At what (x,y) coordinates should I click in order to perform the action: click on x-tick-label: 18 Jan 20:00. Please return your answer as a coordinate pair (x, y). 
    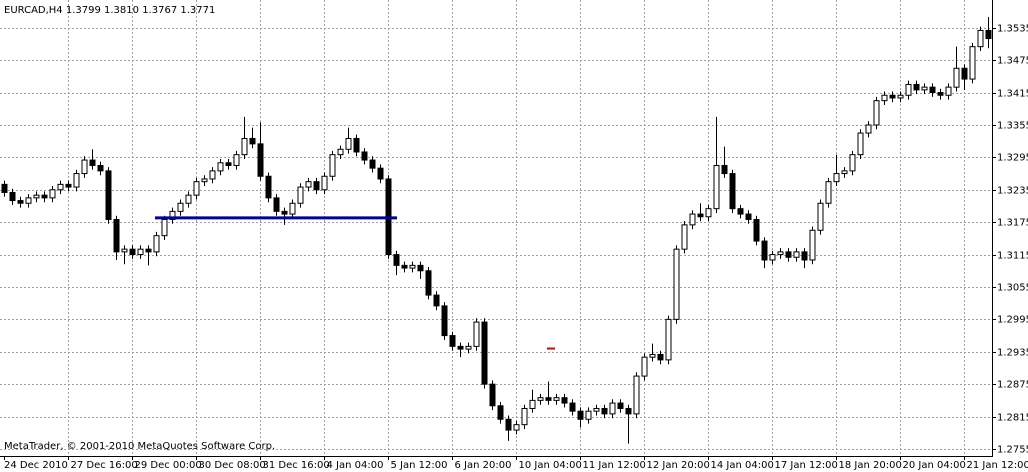
    Looking at the image, I should click on (870, 465).